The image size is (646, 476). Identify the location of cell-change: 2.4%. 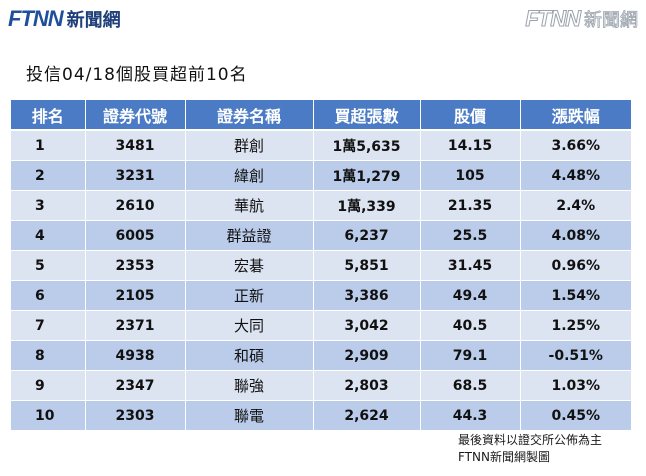
(575, 205).